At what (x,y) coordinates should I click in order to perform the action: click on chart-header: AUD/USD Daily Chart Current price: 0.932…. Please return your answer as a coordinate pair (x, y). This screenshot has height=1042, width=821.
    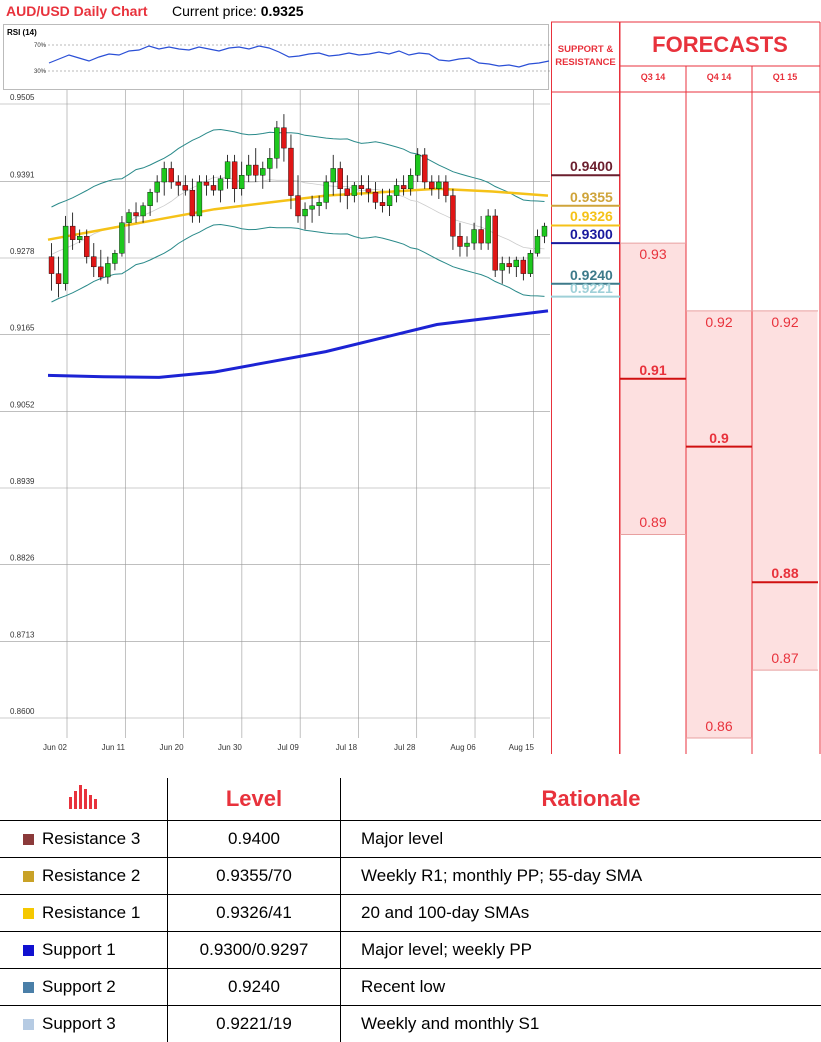
    Looking at the image, I should click on (275, 11).